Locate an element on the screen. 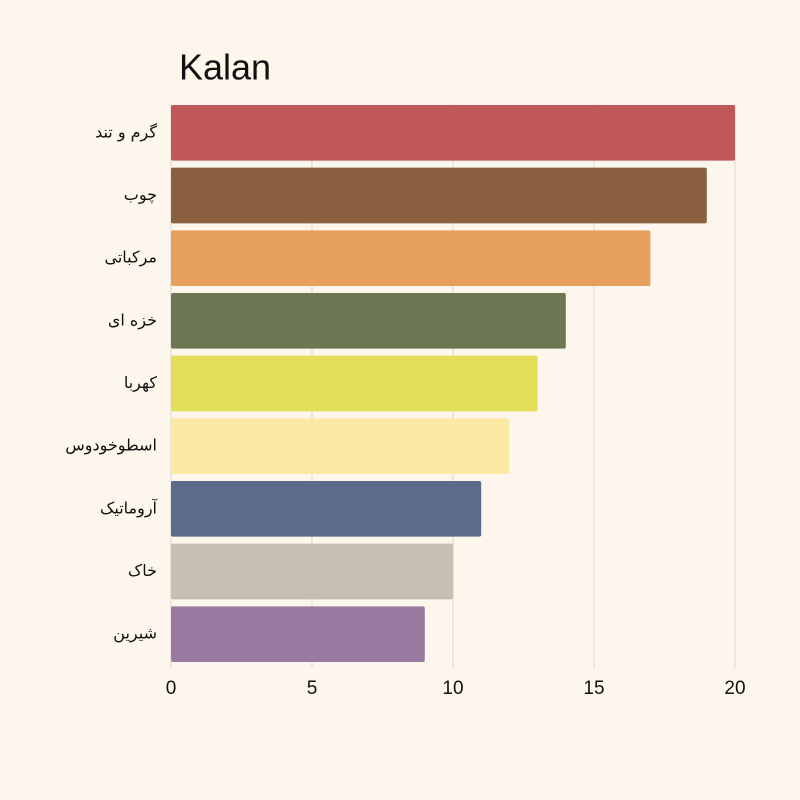  y-tick-label: خزه ای is located at coordinates (132, 320).